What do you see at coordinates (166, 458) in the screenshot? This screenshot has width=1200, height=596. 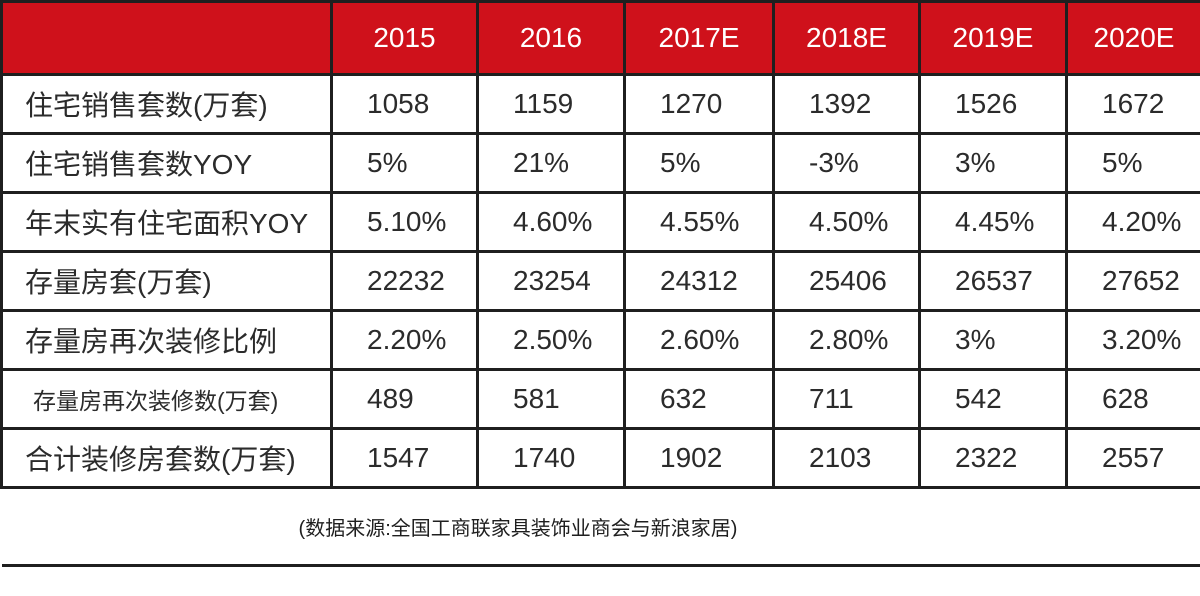 I see `row-label: 合计装修房套数(万套)` at bounding box center [166, 458].